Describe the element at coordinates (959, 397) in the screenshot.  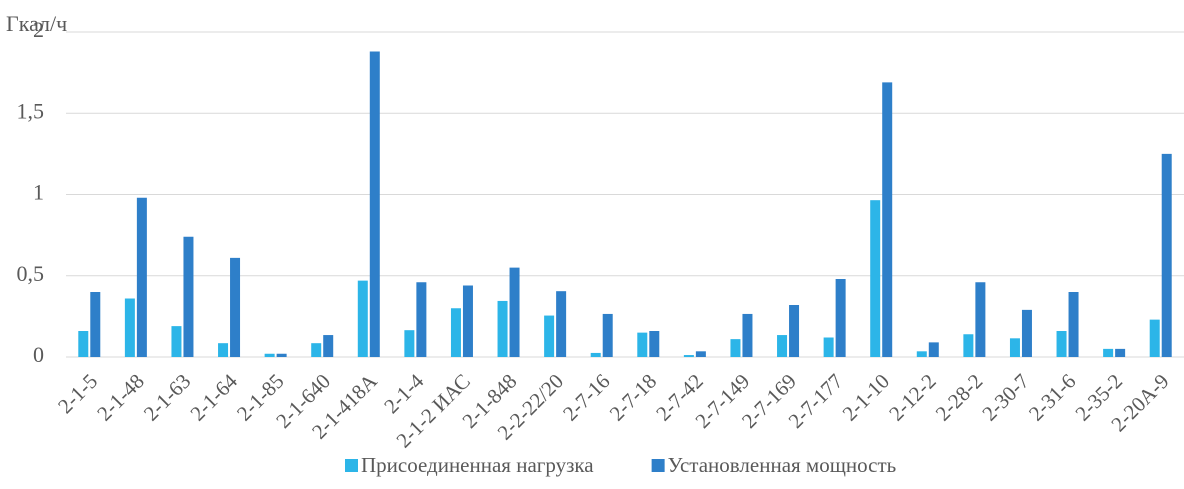
I see `x-tick-label: 2-28-2` at that location.